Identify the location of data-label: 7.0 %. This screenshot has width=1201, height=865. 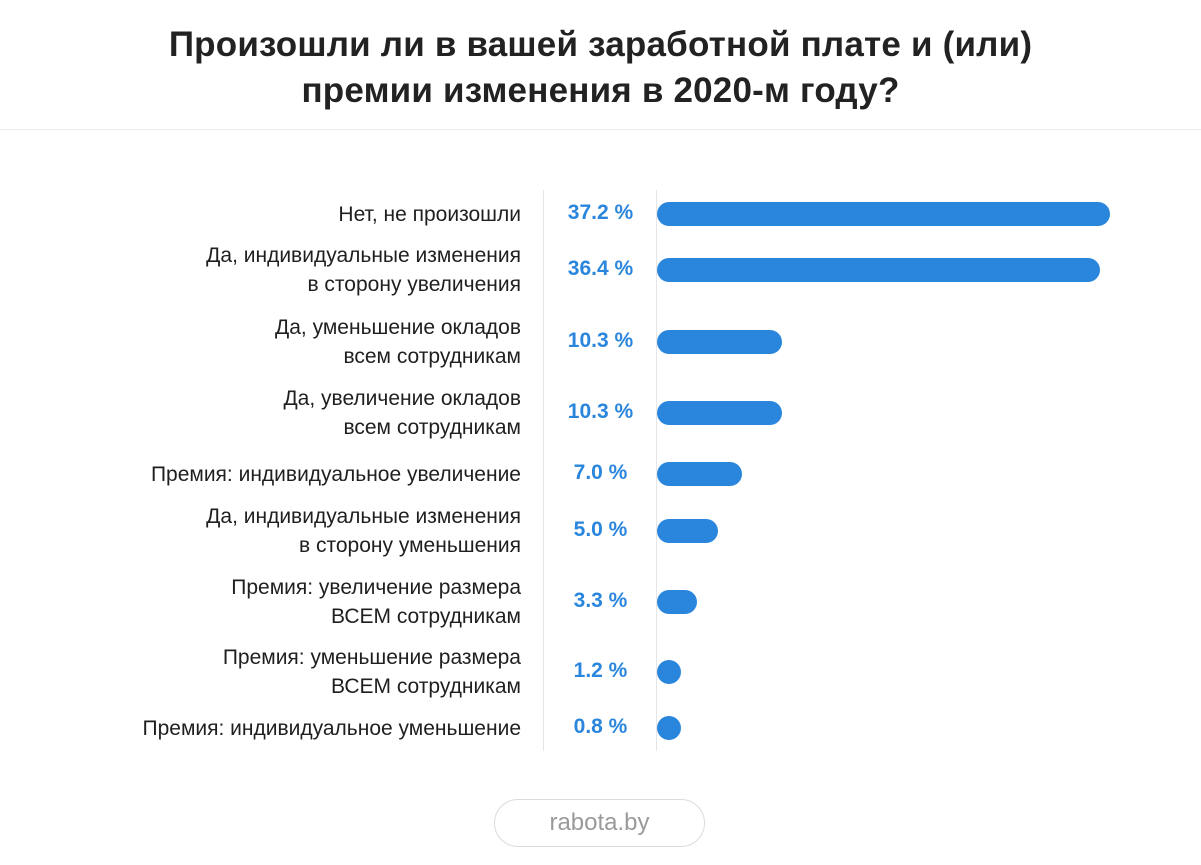
(600, 472).